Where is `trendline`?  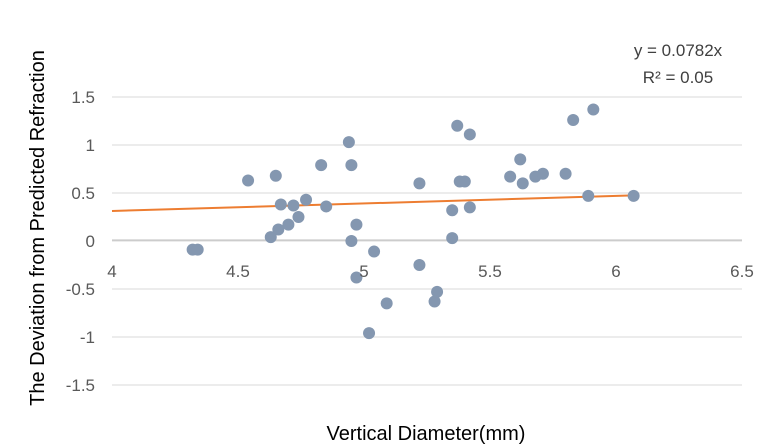
trendline is located at coordinates (372, 203).